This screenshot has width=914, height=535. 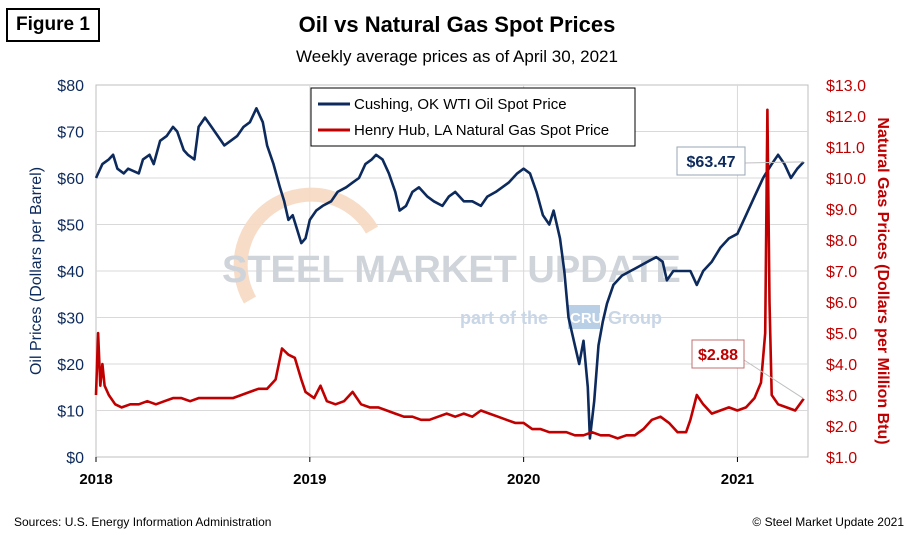 What do you see at coordinates (841, 396) in the screenshot?
I see `y-tick-label-right: $3.0` at bounding box center [841, 396].